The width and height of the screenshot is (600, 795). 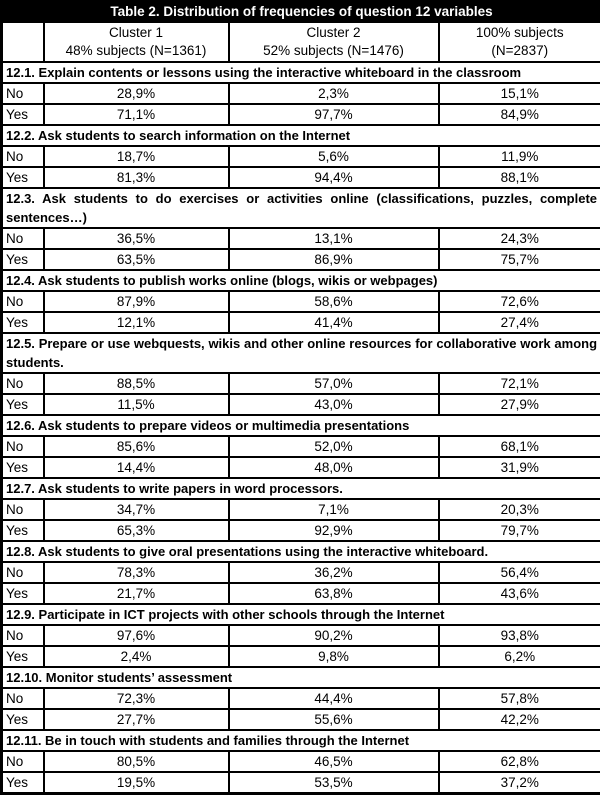 I want to click on section-12-4-no-row: No 87,9% 58,6% 72,6%, so click(x=301, y=301).